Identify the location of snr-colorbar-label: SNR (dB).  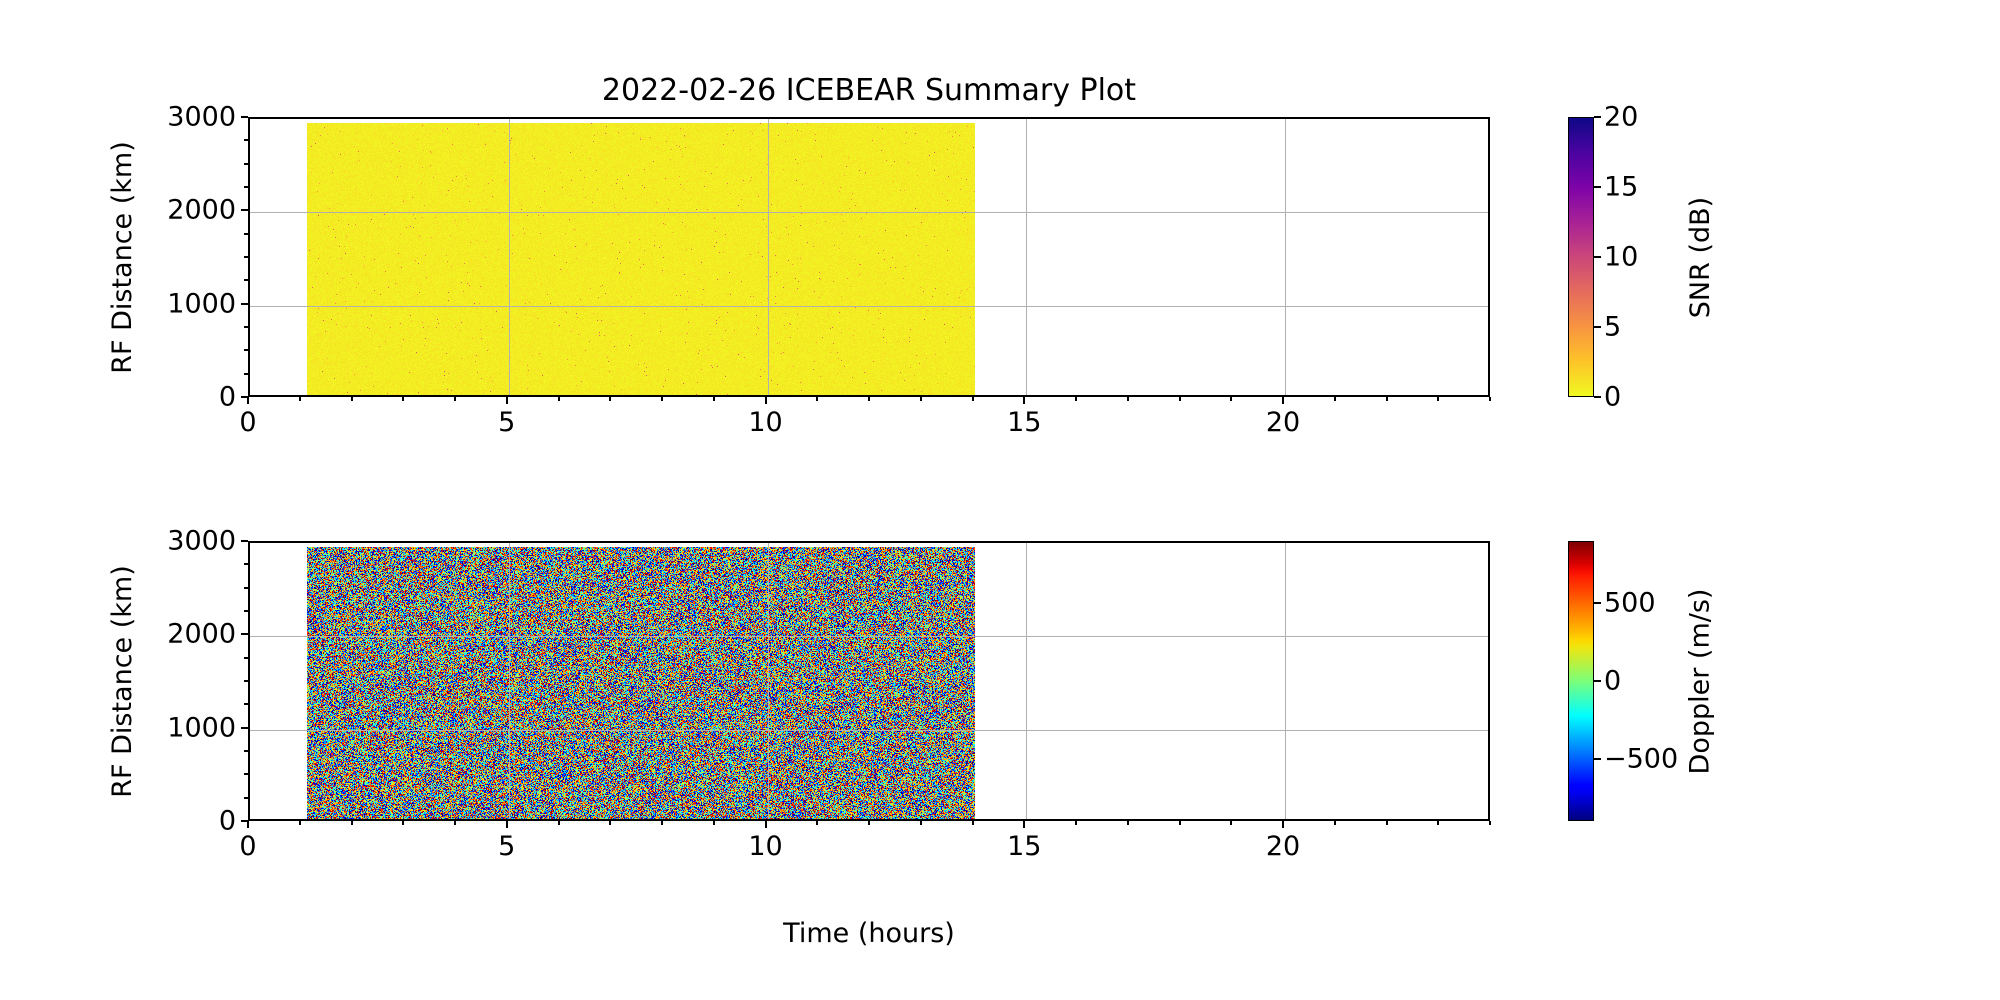
(1700, 257).